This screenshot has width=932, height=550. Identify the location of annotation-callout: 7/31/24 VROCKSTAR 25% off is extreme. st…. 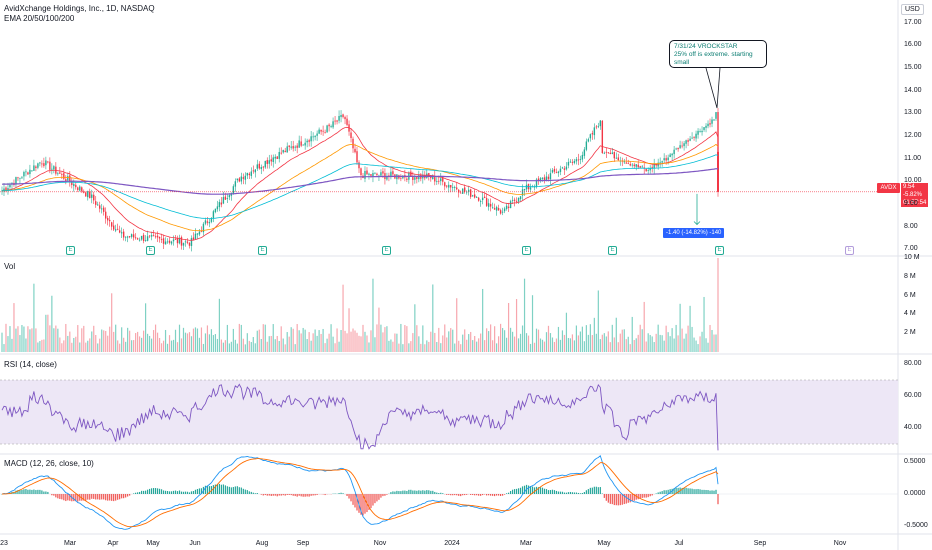
(718, 54).